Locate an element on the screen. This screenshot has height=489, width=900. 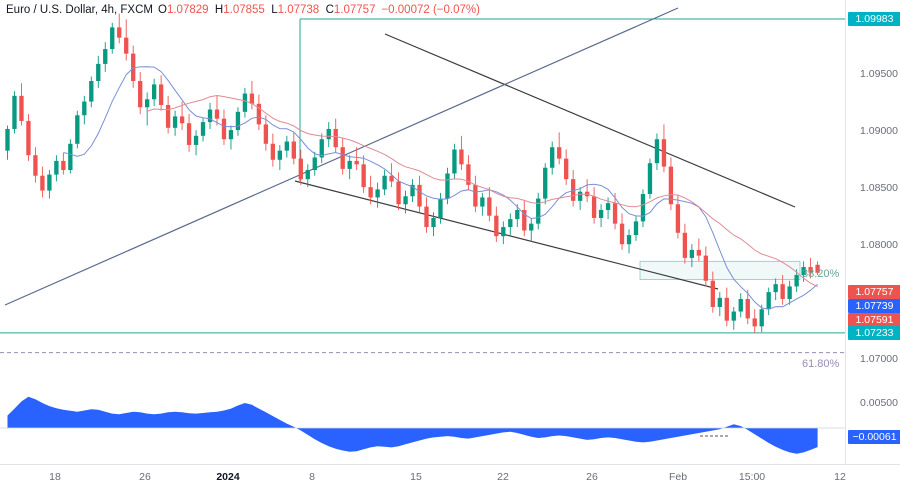
price-badge-fib-top: 1.09983 is located at coordinates (874, 19).